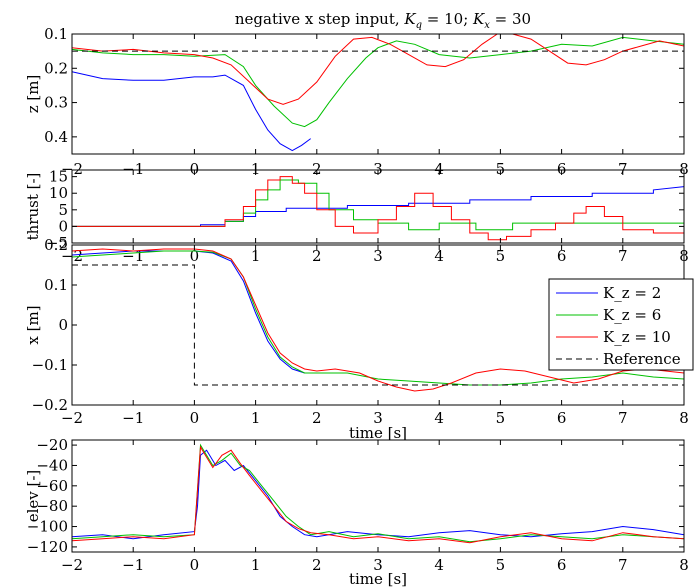 The width and height of the screenshot is (698, 588). What do you see at coordinates (33, 324) in the screenshot?
I see `x-ylabel: x [m]` at bounding box center [33, 324].